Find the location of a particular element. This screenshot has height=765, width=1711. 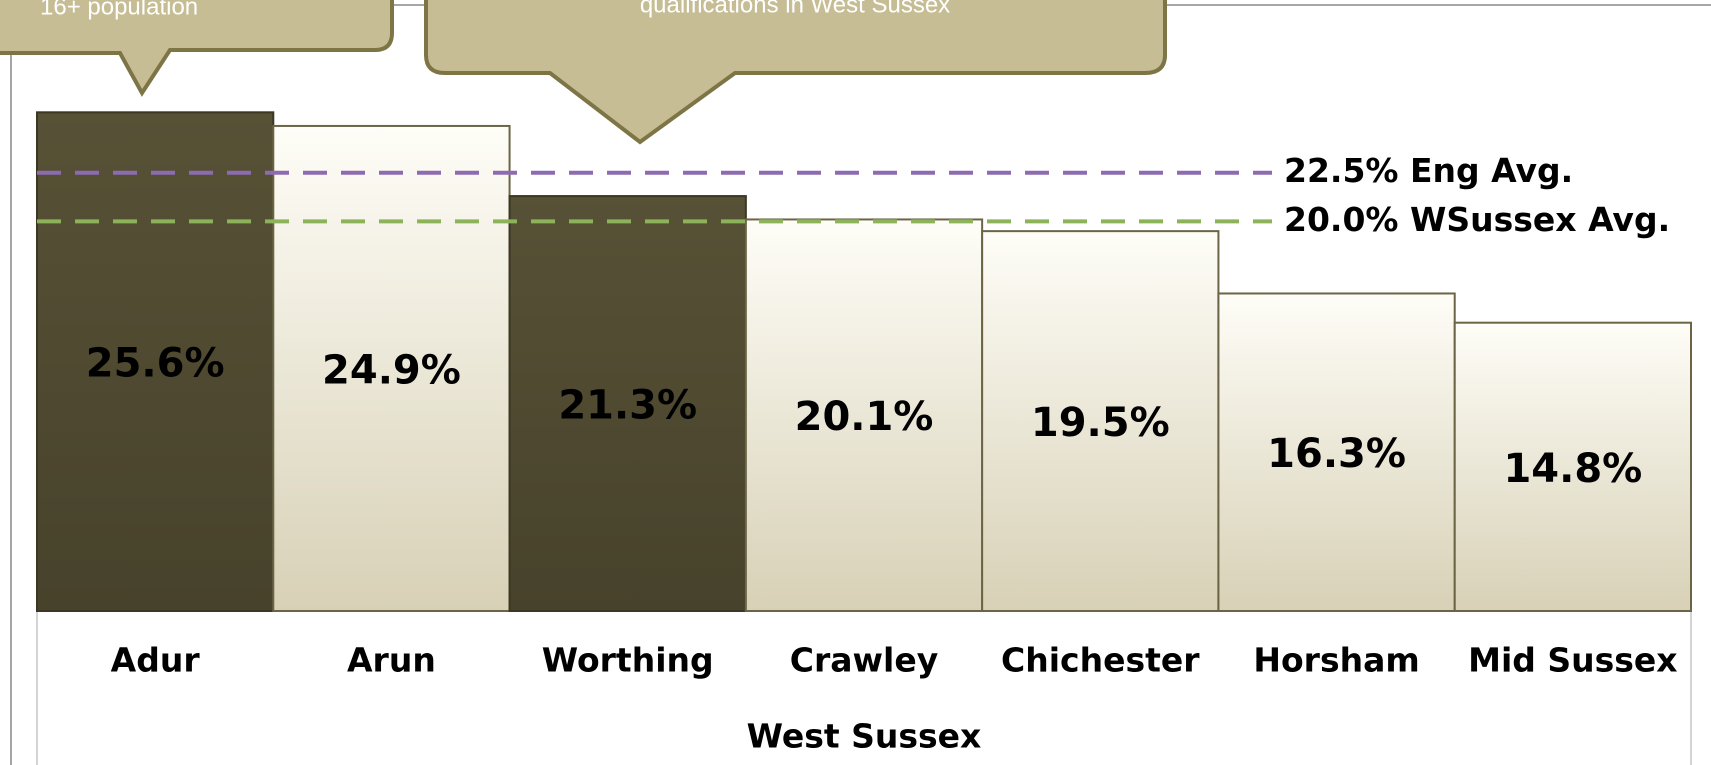

callout-text: qualifications in West Sussex is located at coordinates (795, 9).